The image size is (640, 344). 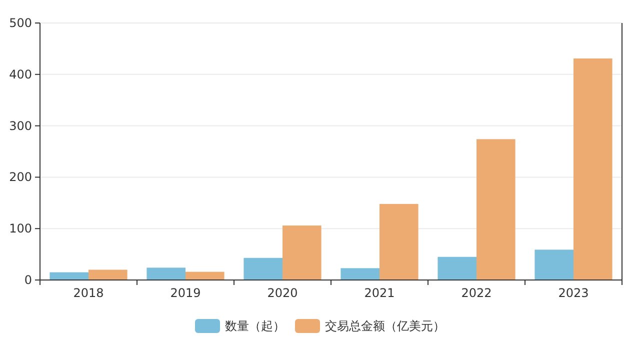 I want to click on y-tick-label: 0, so click(x=28, y=280).